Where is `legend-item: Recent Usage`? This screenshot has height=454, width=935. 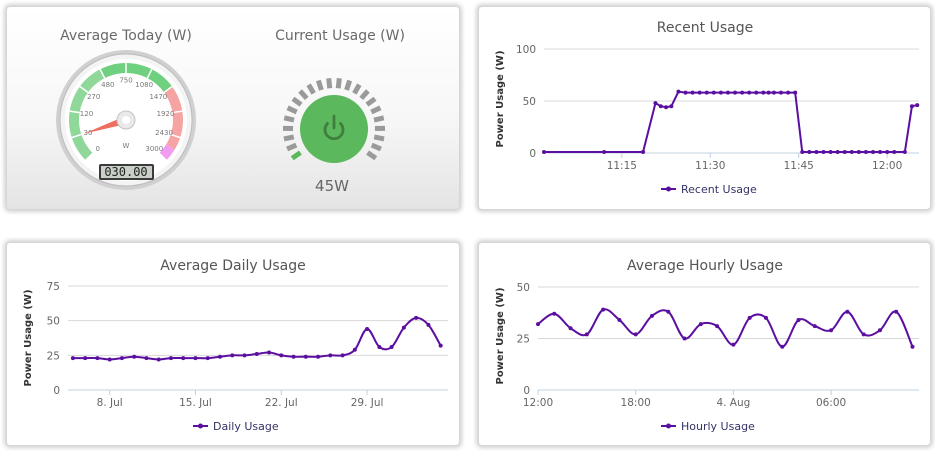
legend-item: Recent Usage is located at coordinates (709, 189).